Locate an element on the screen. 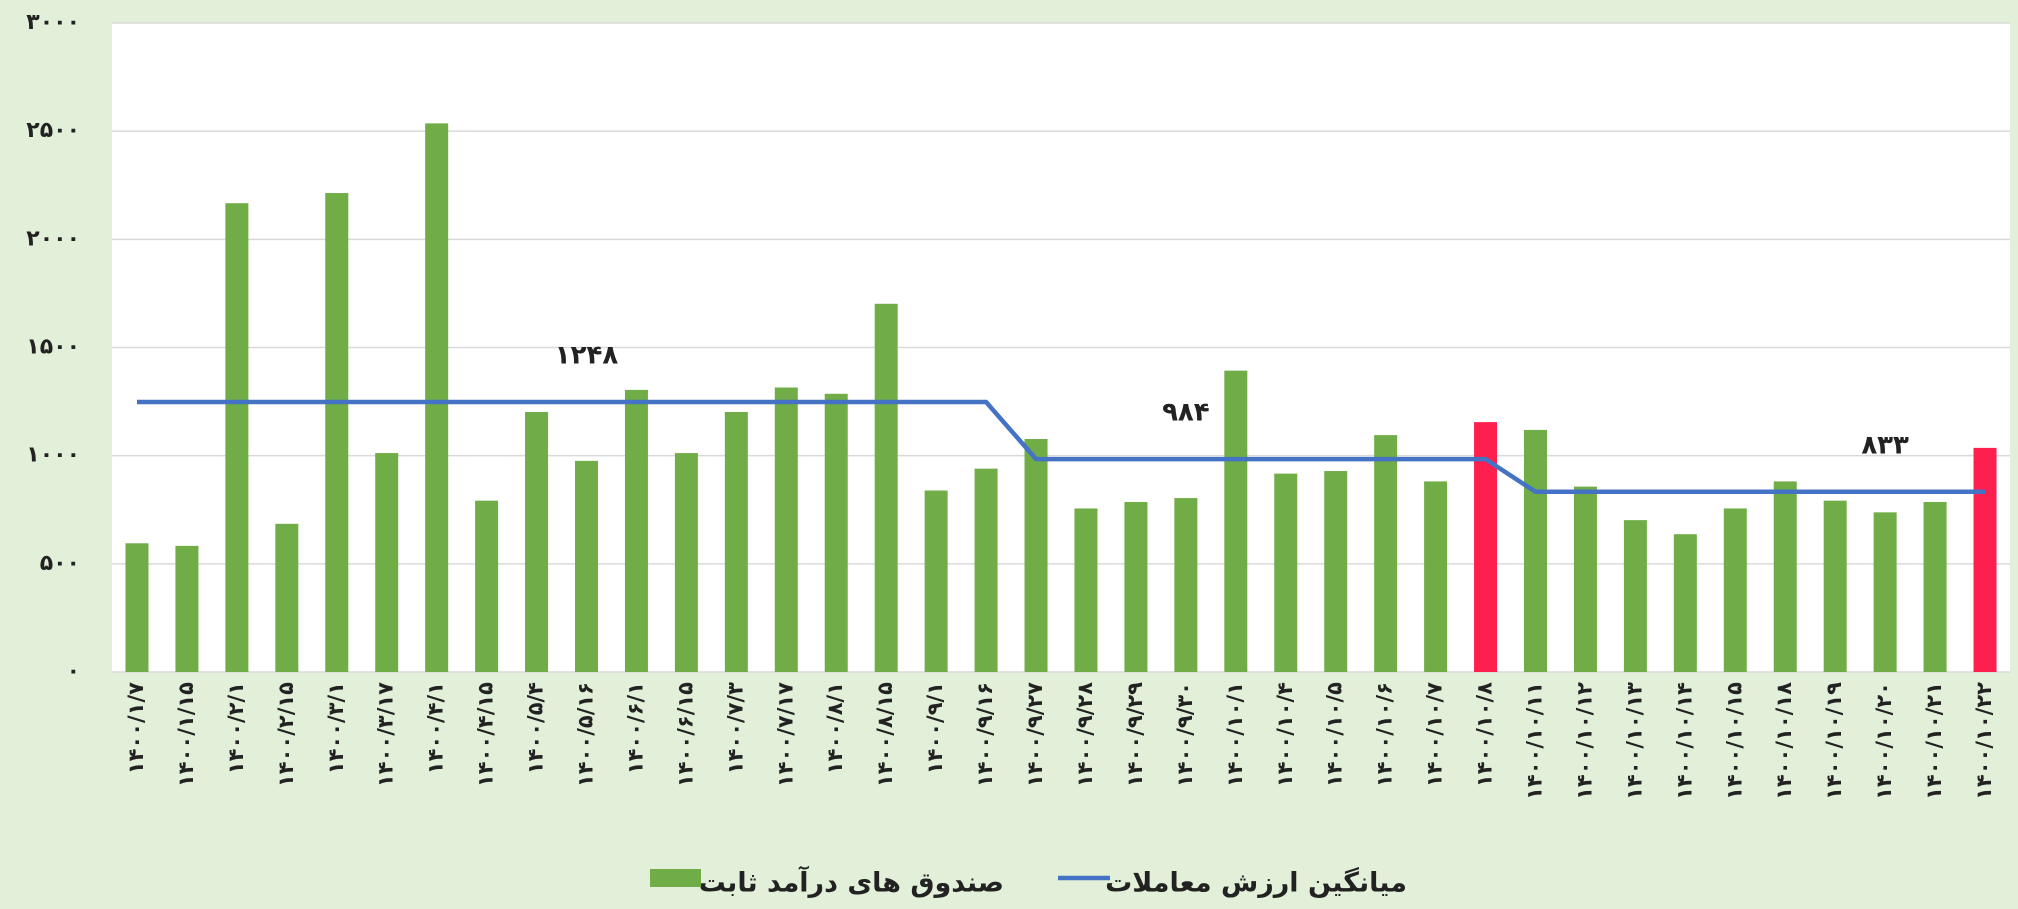 Image resolution: width=2018 pixels, height=909 pixels. x-tick-label: ۱۴۰۰/۱۰/۲۰ is located at coordinates (1884, 741).